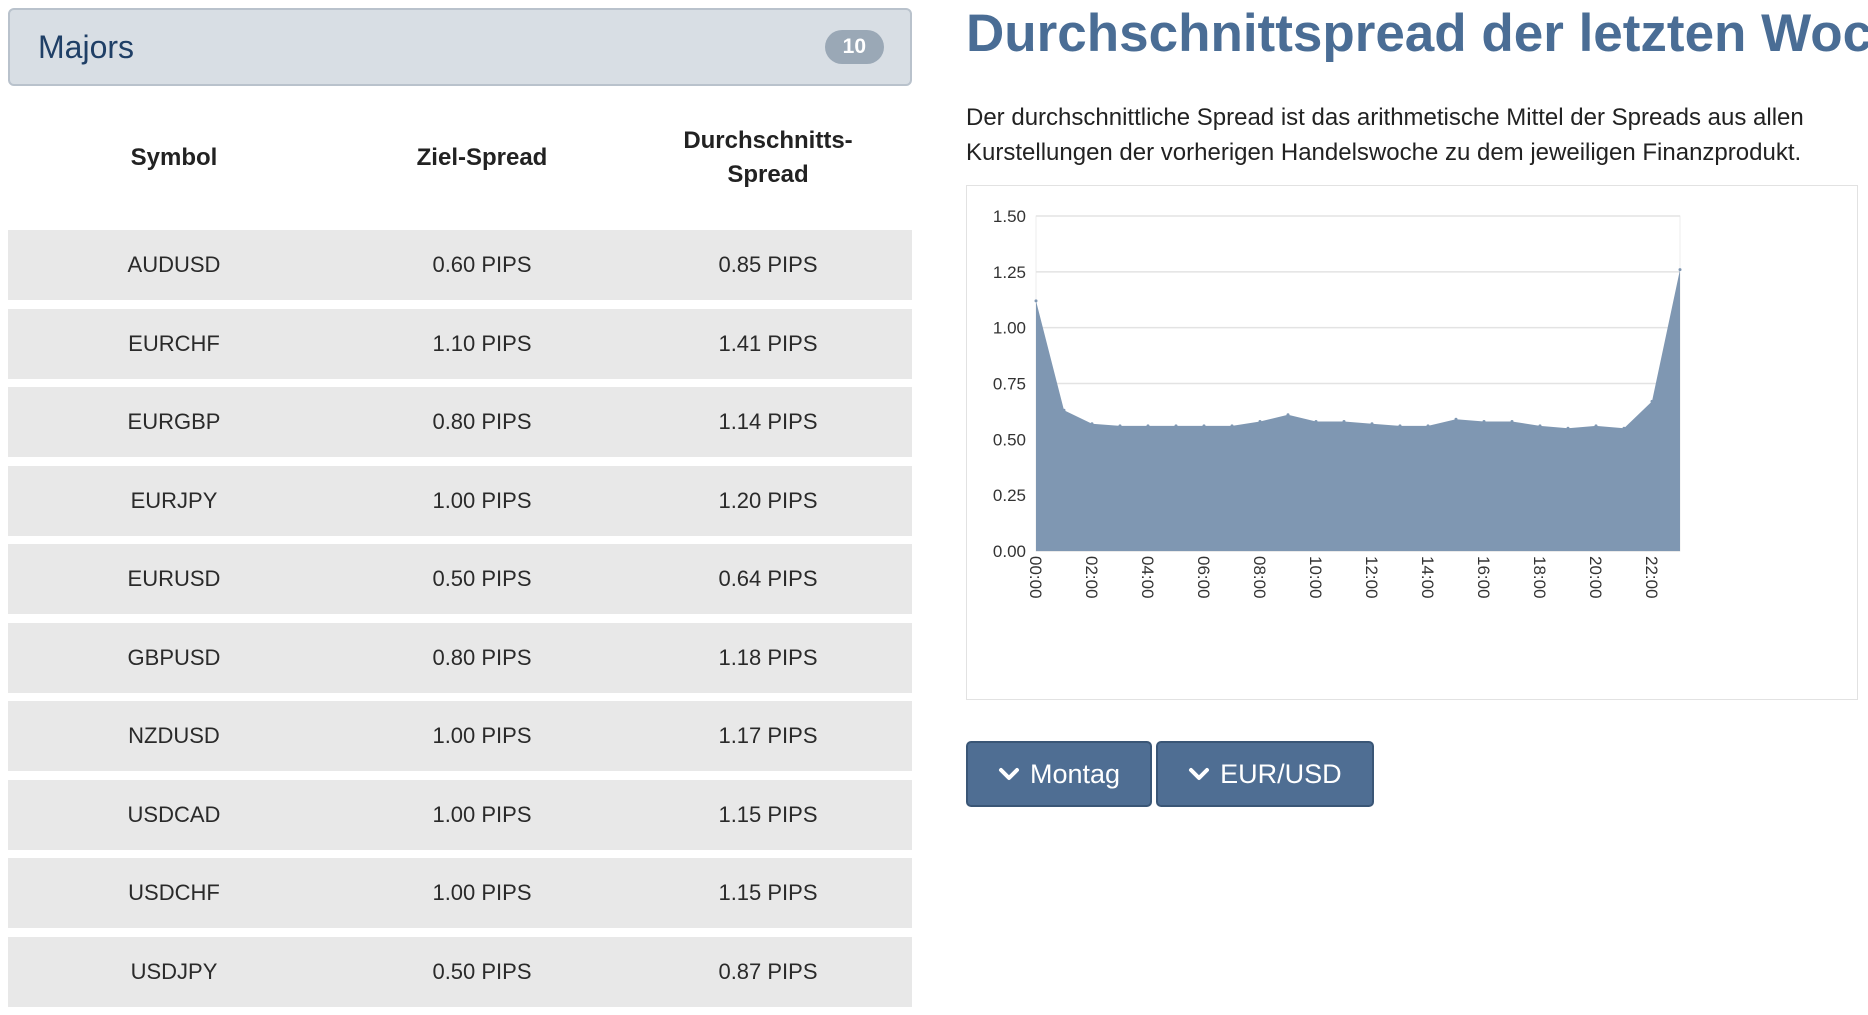 The height and width of the screenshot is (1015, 1868). Describe the element at coordinates (174, 892) in the screenshot. I see `symbol-cell: USDCHF` at that location.